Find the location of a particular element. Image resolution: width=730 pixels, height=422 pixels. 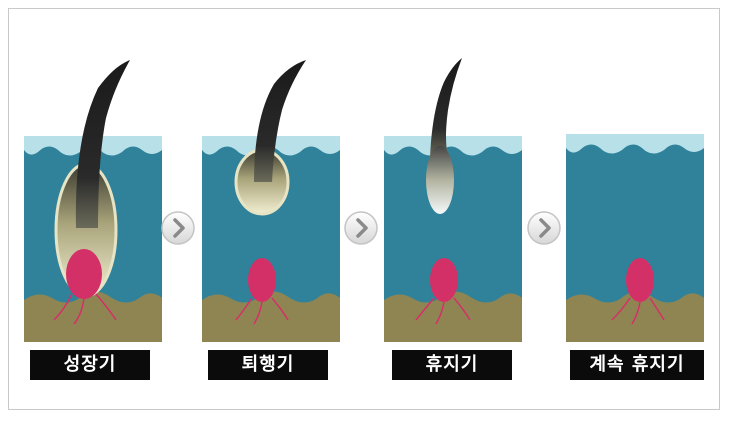

stage-continued-telogen: 계속 휴지기 is located at coordinates (635, 219).